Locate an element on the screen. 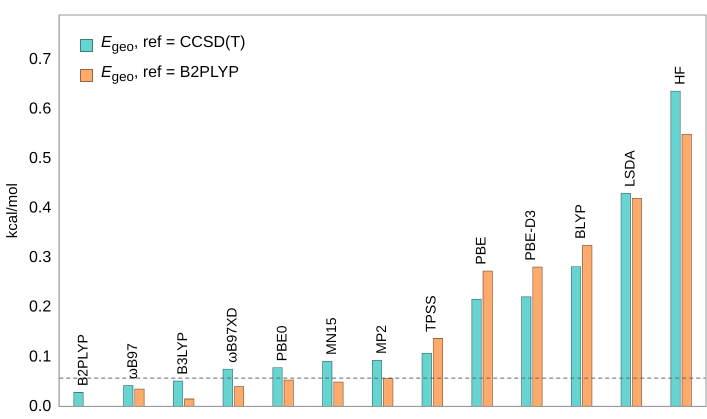 The height and width of the screenshot is (419, 707). x-tick-label: B3LYP is located at coordinates (182, 353).